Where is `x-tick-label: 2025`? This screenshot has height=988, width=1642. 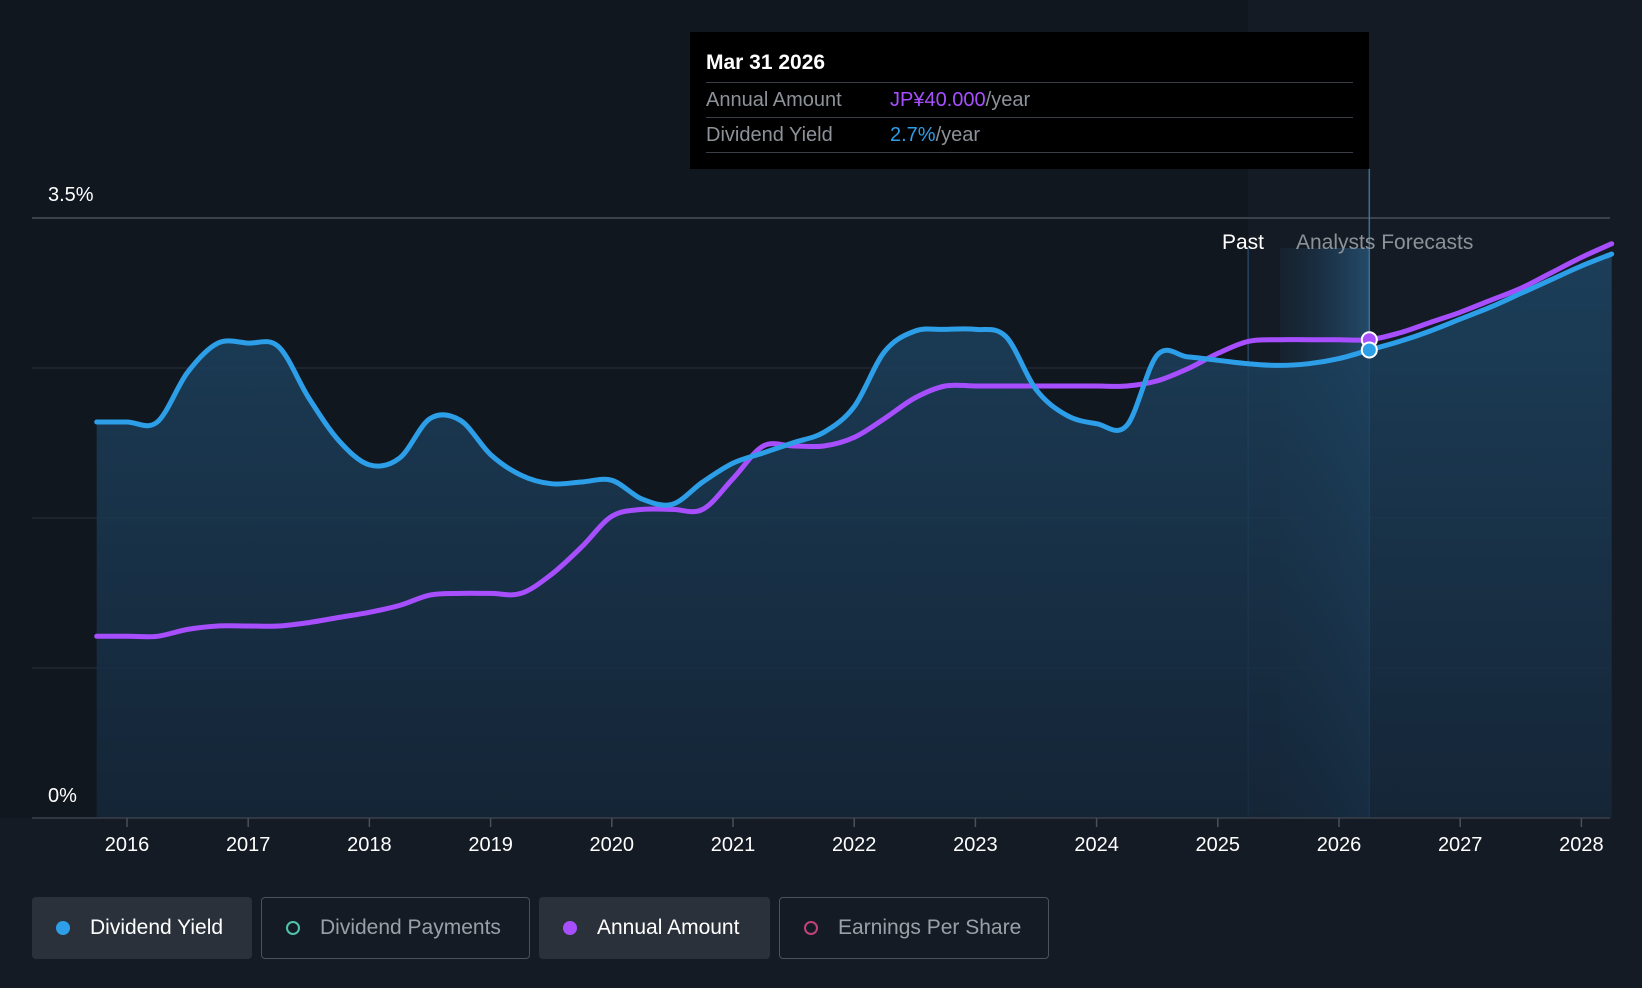
x-tick-label: 2025 is located at coordinates (1218, 845).